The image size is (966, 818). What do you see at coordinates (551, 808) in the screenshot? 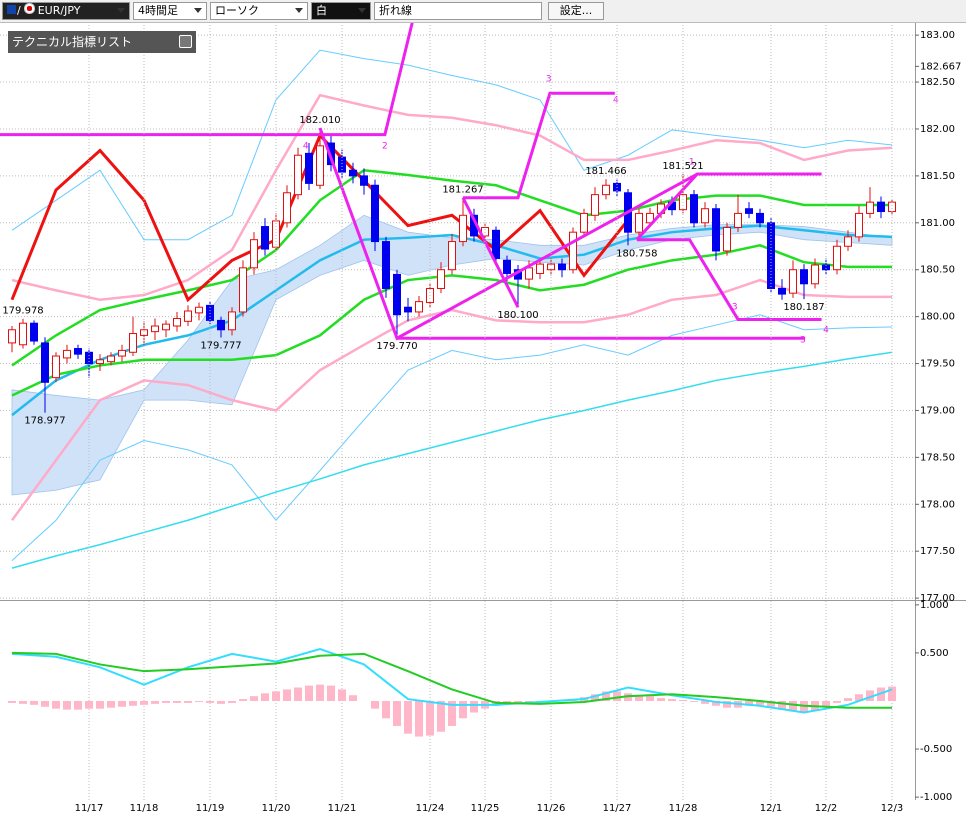
I see `x-tick-label: 11/26` at bounding box center [551, 808].